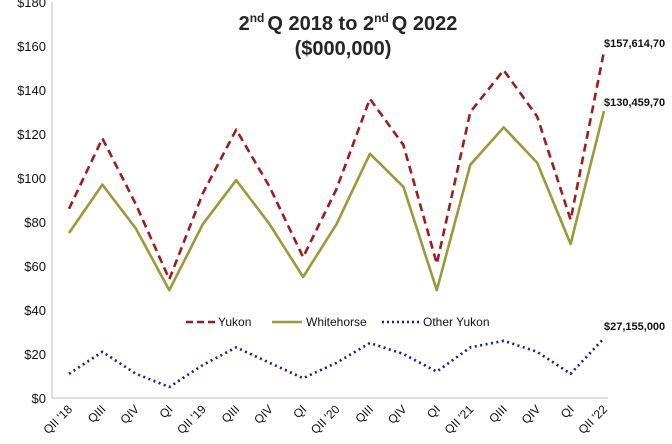  Describe the element at coordinates (456, 322) in the screenshot. I see `legend-label-other-yukon: Other Yukon` at that location.